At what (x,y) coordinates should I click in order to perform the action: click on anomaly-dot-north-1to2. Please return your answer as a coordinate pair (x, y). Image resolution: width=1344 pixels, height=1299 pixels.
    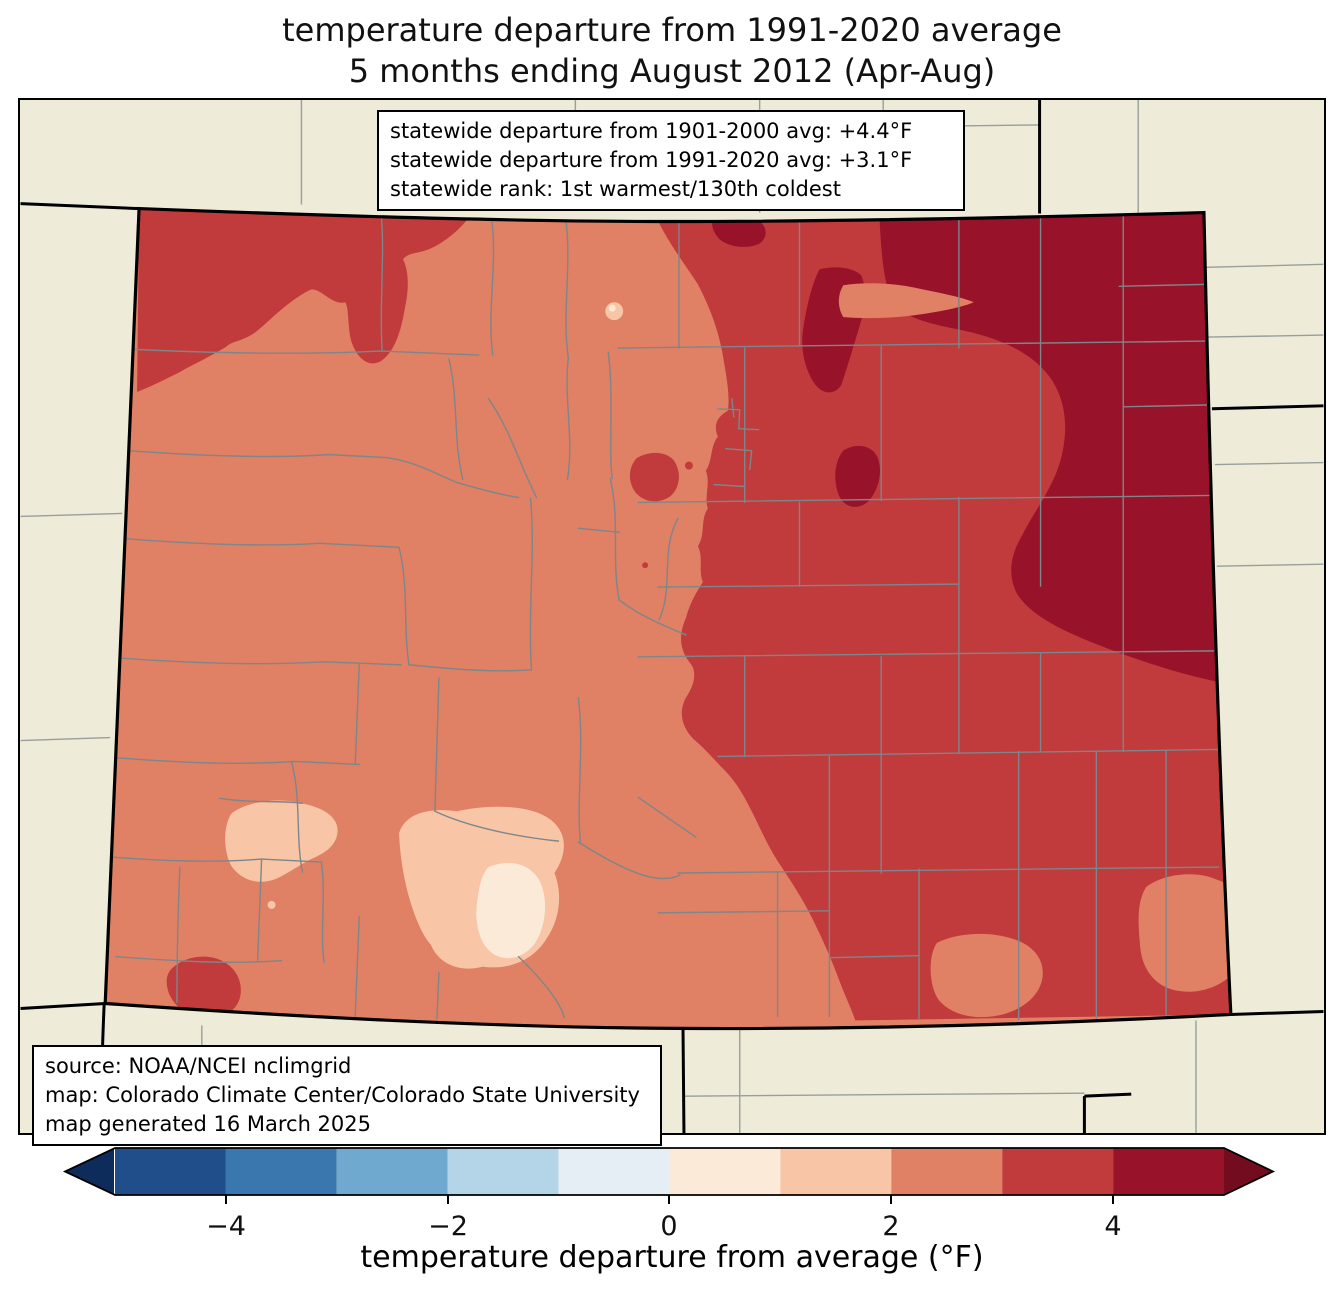
    Looking at the image, I should click on (614, 311).